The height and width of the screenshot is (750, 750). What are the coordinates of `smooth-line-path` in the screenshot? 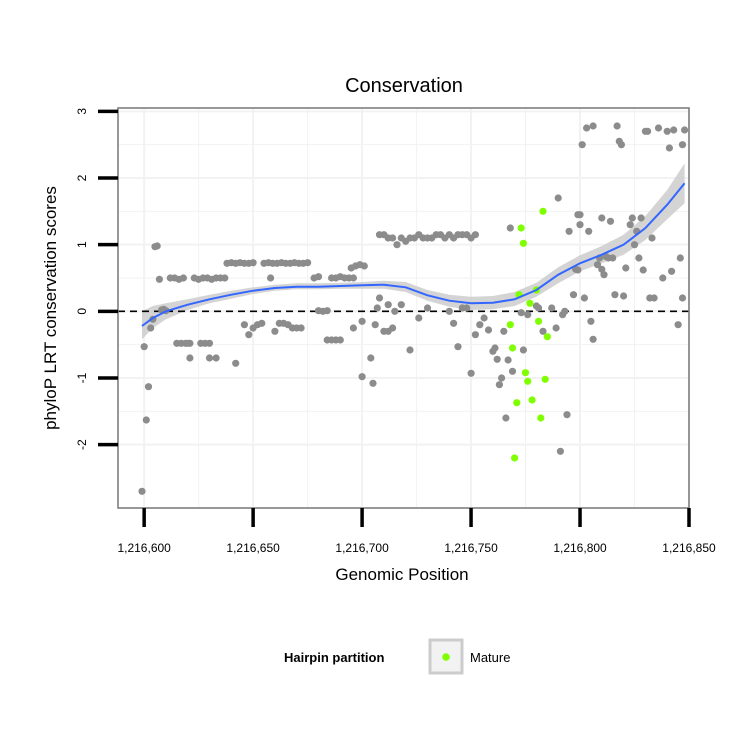 It's located at (413, 254).